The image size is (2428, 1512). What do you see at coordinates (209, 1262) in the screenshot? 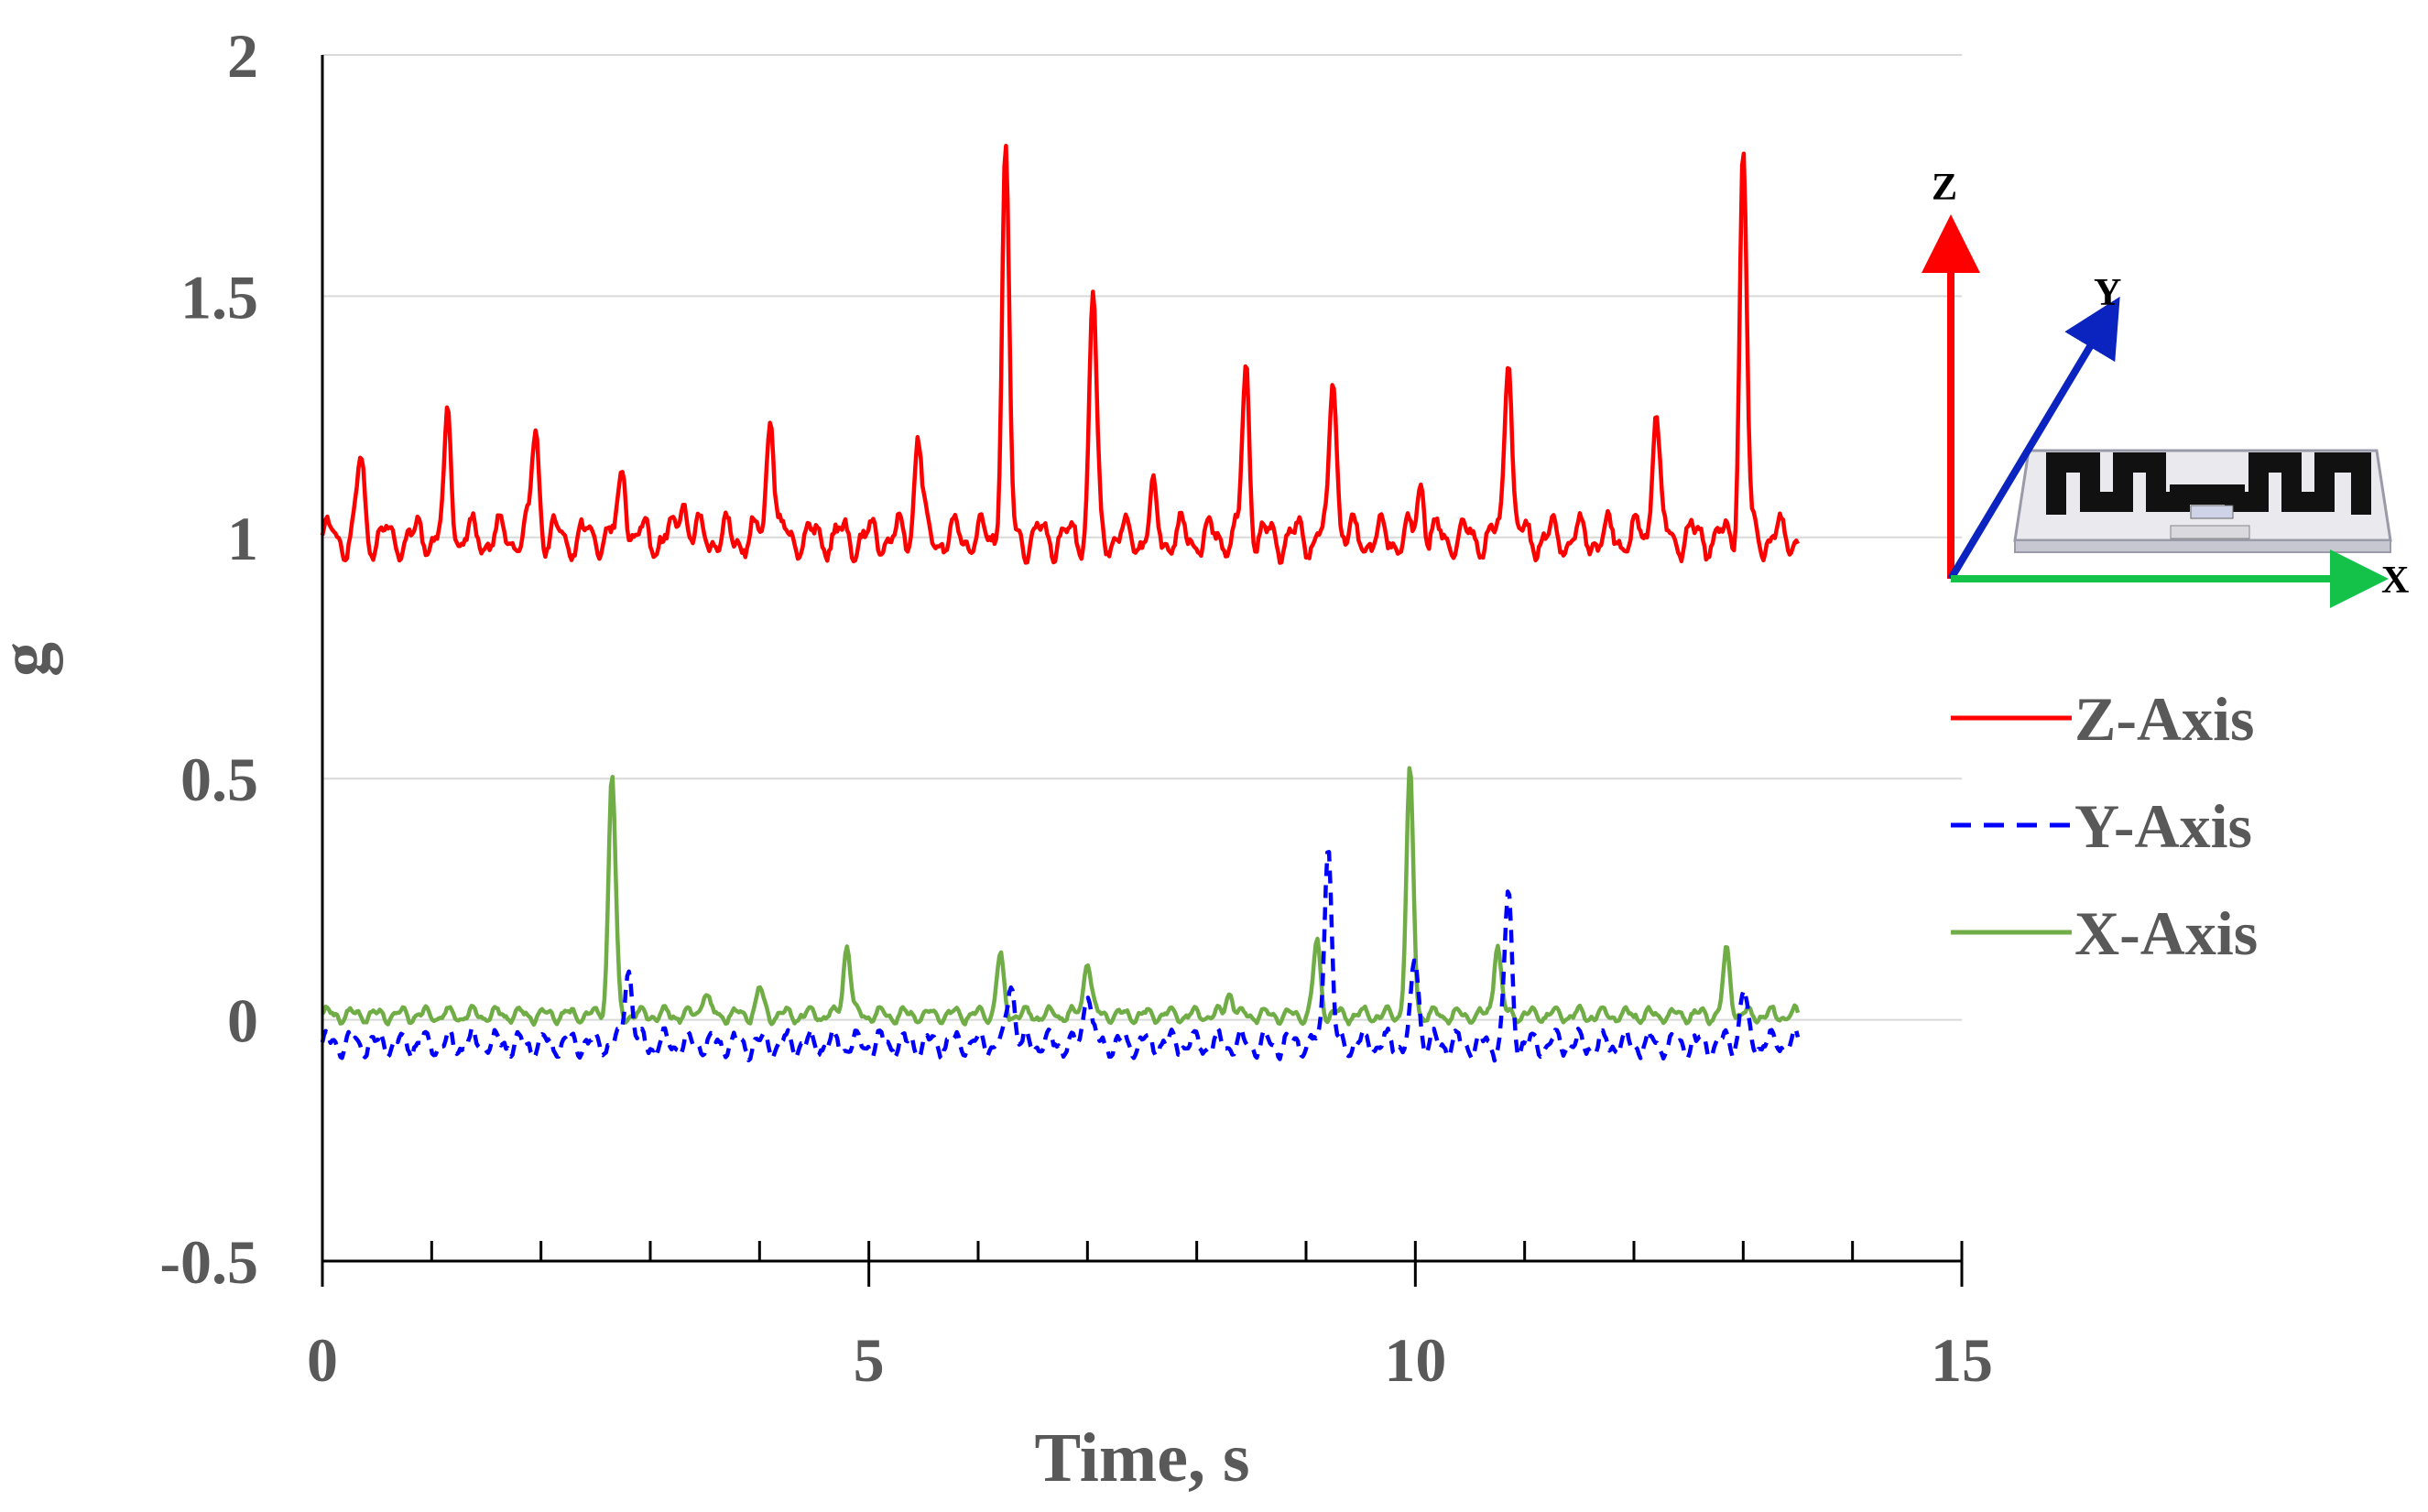
I see `y-tick-label-0: -0.5` at bounding box center [209, 1262].